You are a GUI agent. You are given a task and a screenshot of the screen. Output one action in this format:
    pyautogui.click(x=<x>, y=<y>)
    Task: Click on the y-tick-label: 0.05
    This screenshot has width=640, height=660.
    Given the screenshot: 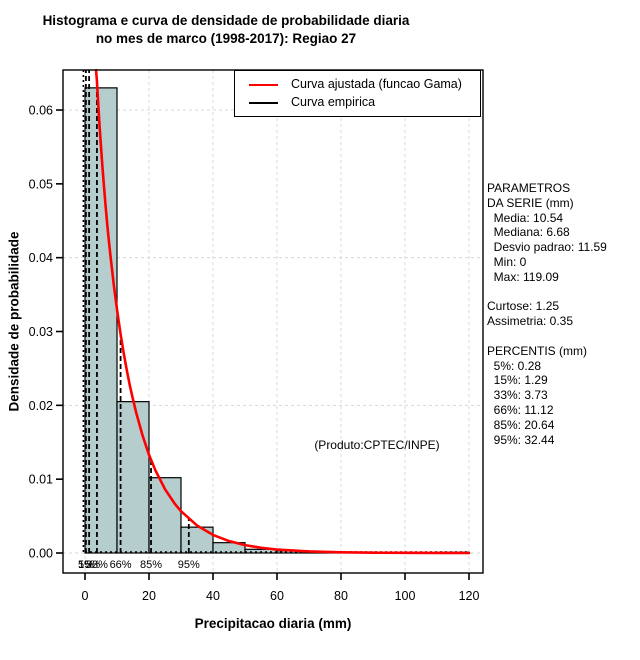 What is the action you would take?
    pyautogui.click(x=41, y=184)
    